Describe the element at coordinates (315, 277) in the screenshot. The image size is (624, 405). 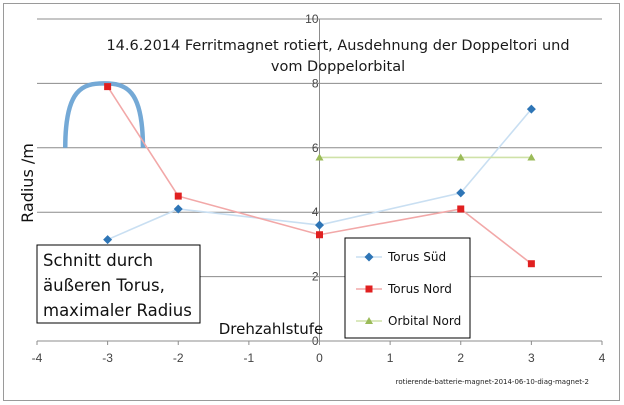
I see `y-tick-label-1: 2` at that location.